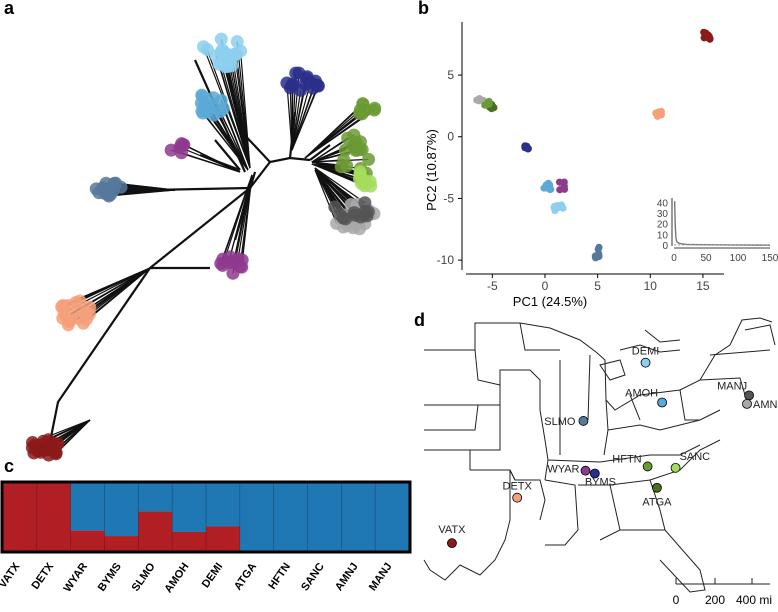 The height and width of the screenshot is (612, 778). Describe the element at coordinates (706, 258) in the screenshot. I see `inset-x-tick-label: 50` at that location.